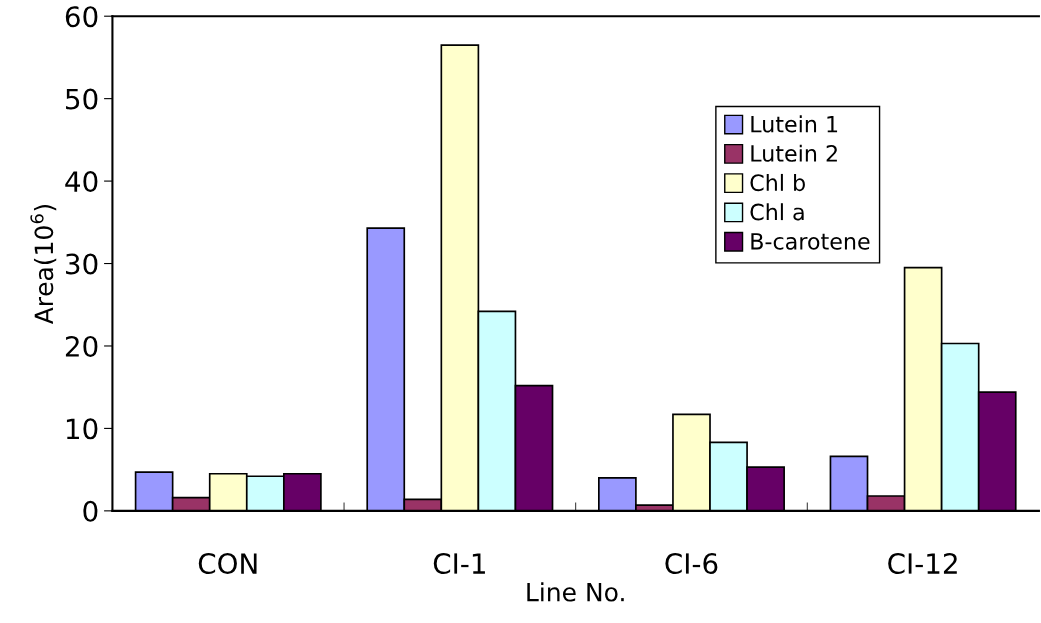 The height and width of the screenshot is (623, 1041). Describe the element at coordinates (777, 182) in the screenshot. I see `legend-label: Chl b` at that location.